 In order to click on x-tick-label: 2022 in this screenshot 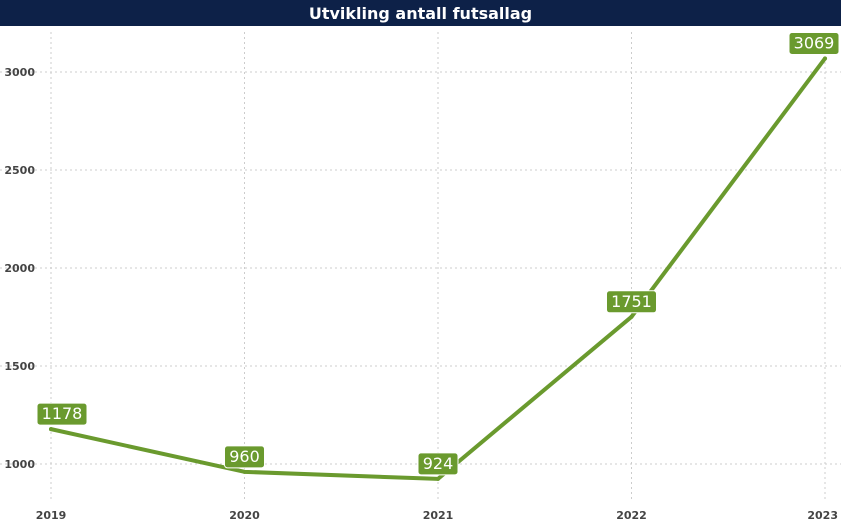, I will do `click(631, 515)`.